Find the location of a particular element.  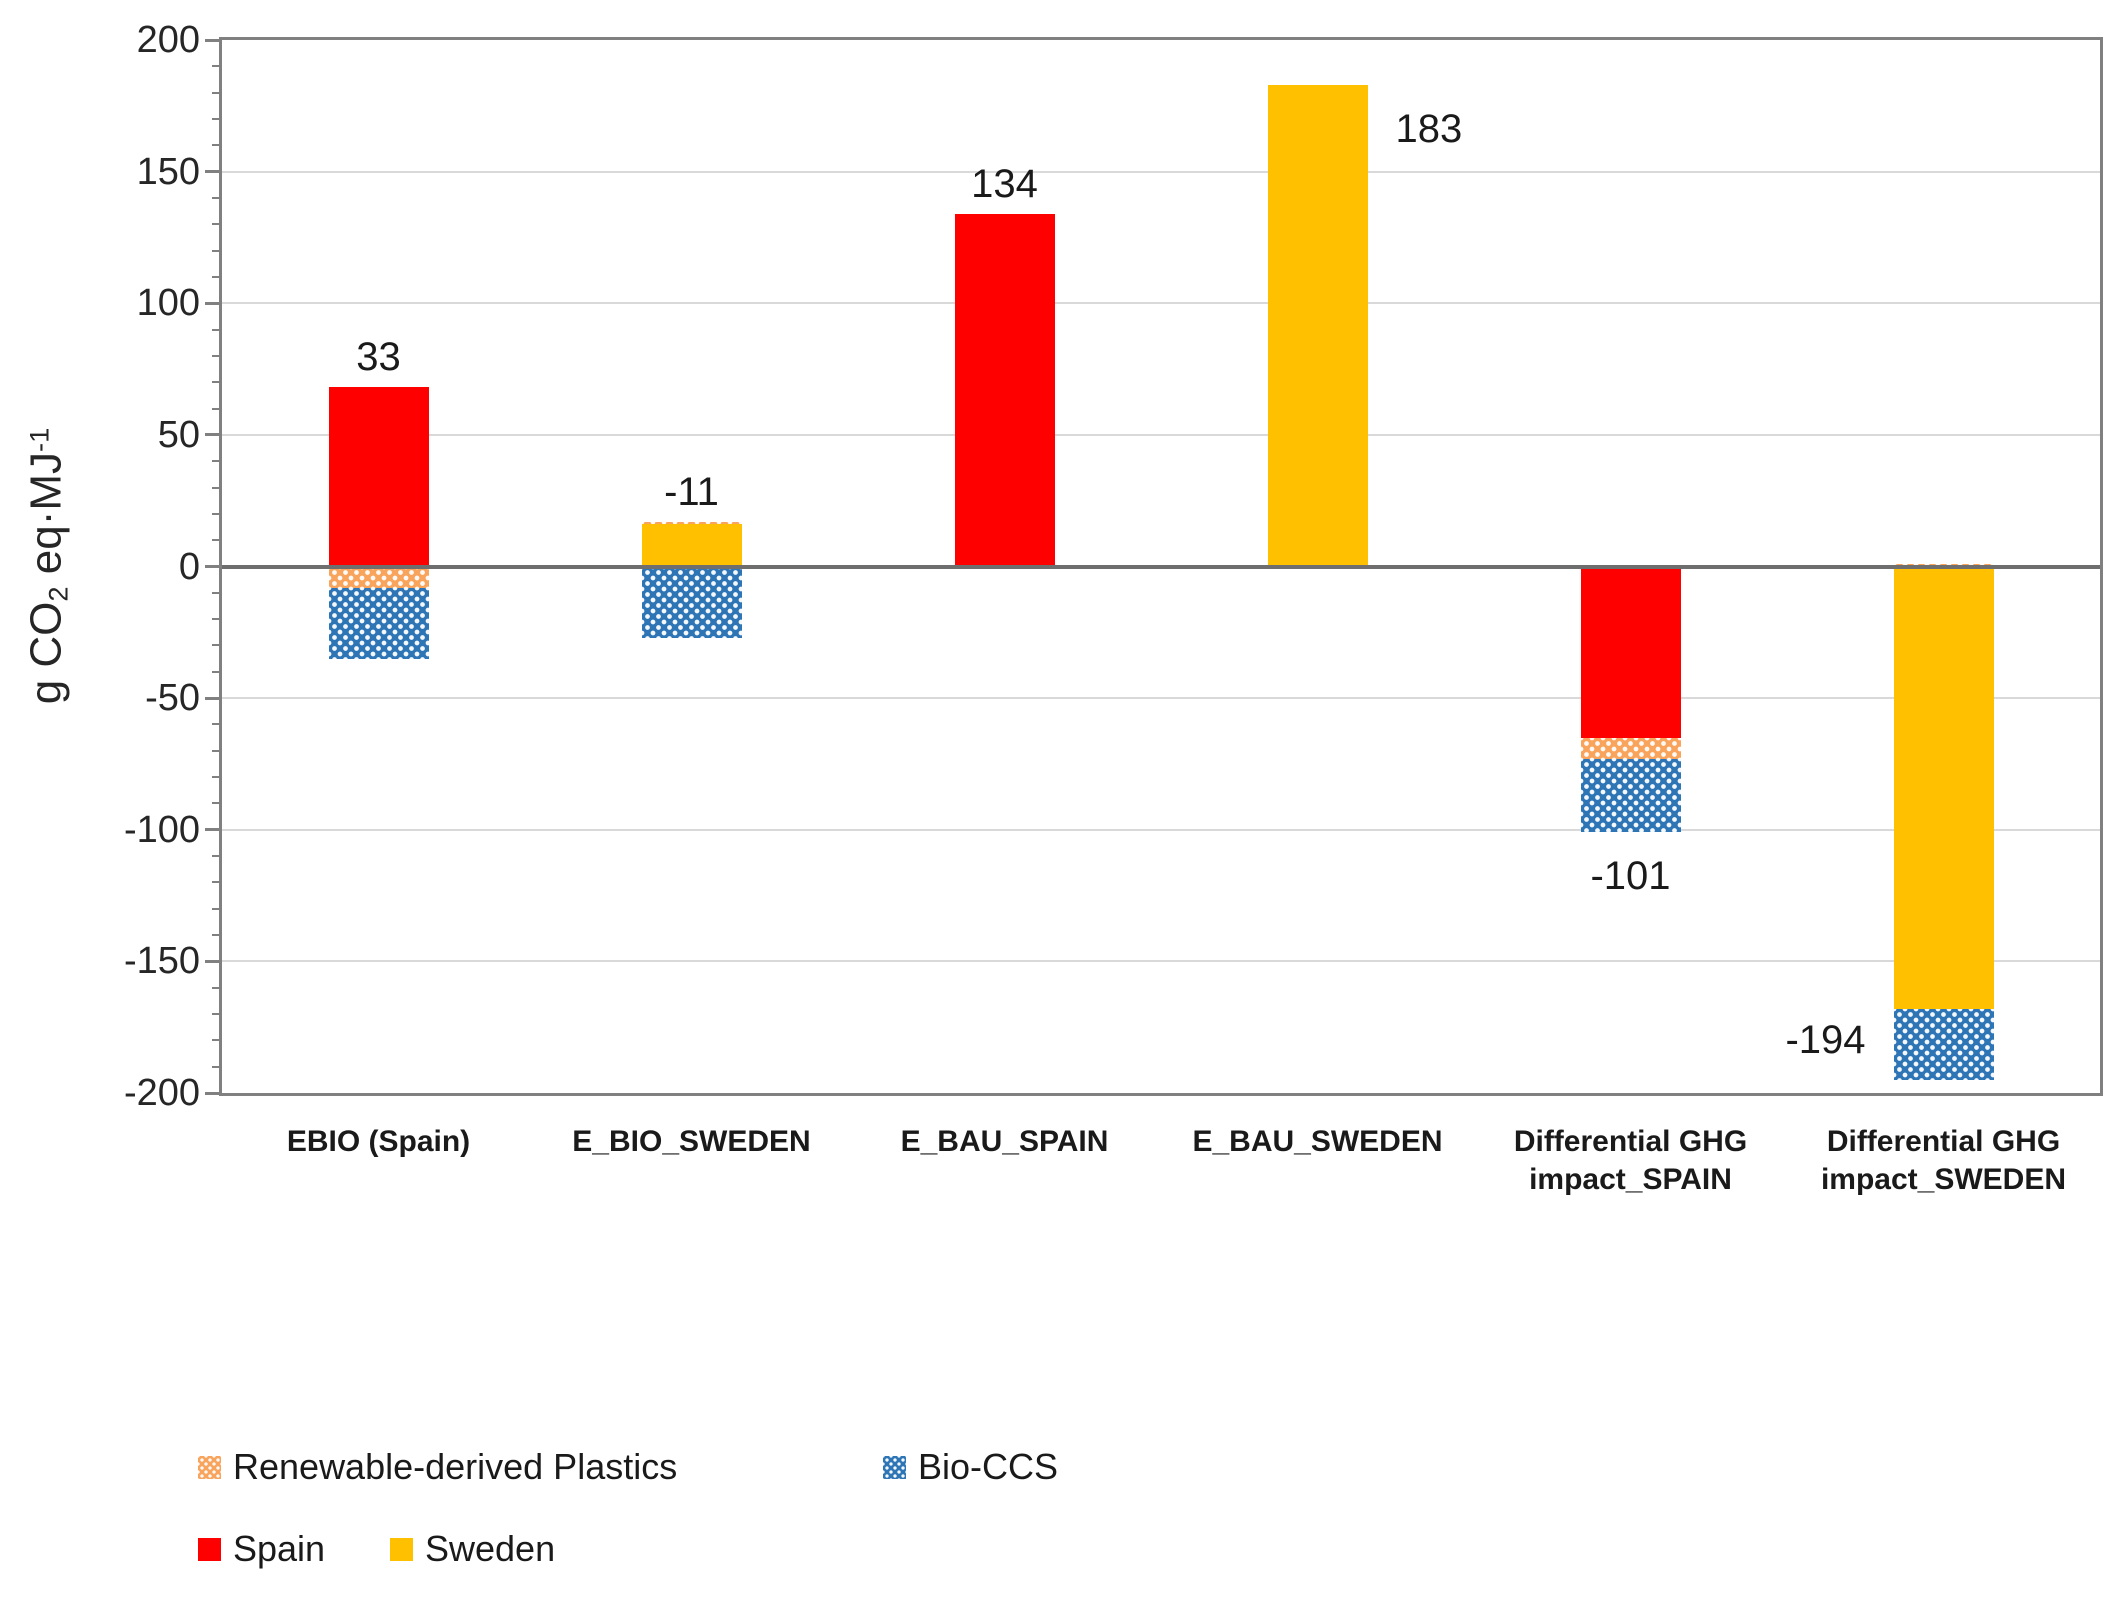

y-tick-label: -100 is located at coordinates (161, 829).